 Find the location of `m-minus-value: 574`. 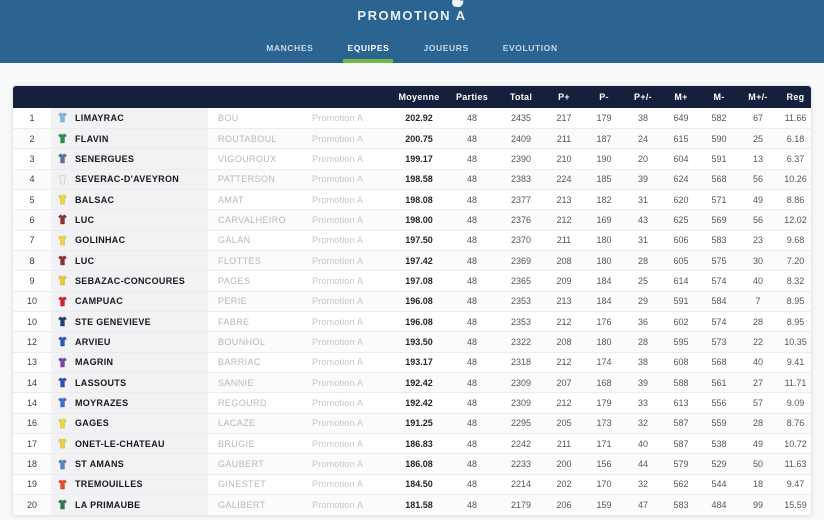

m-minus-value: 574 is located at coordinates (719, 280).